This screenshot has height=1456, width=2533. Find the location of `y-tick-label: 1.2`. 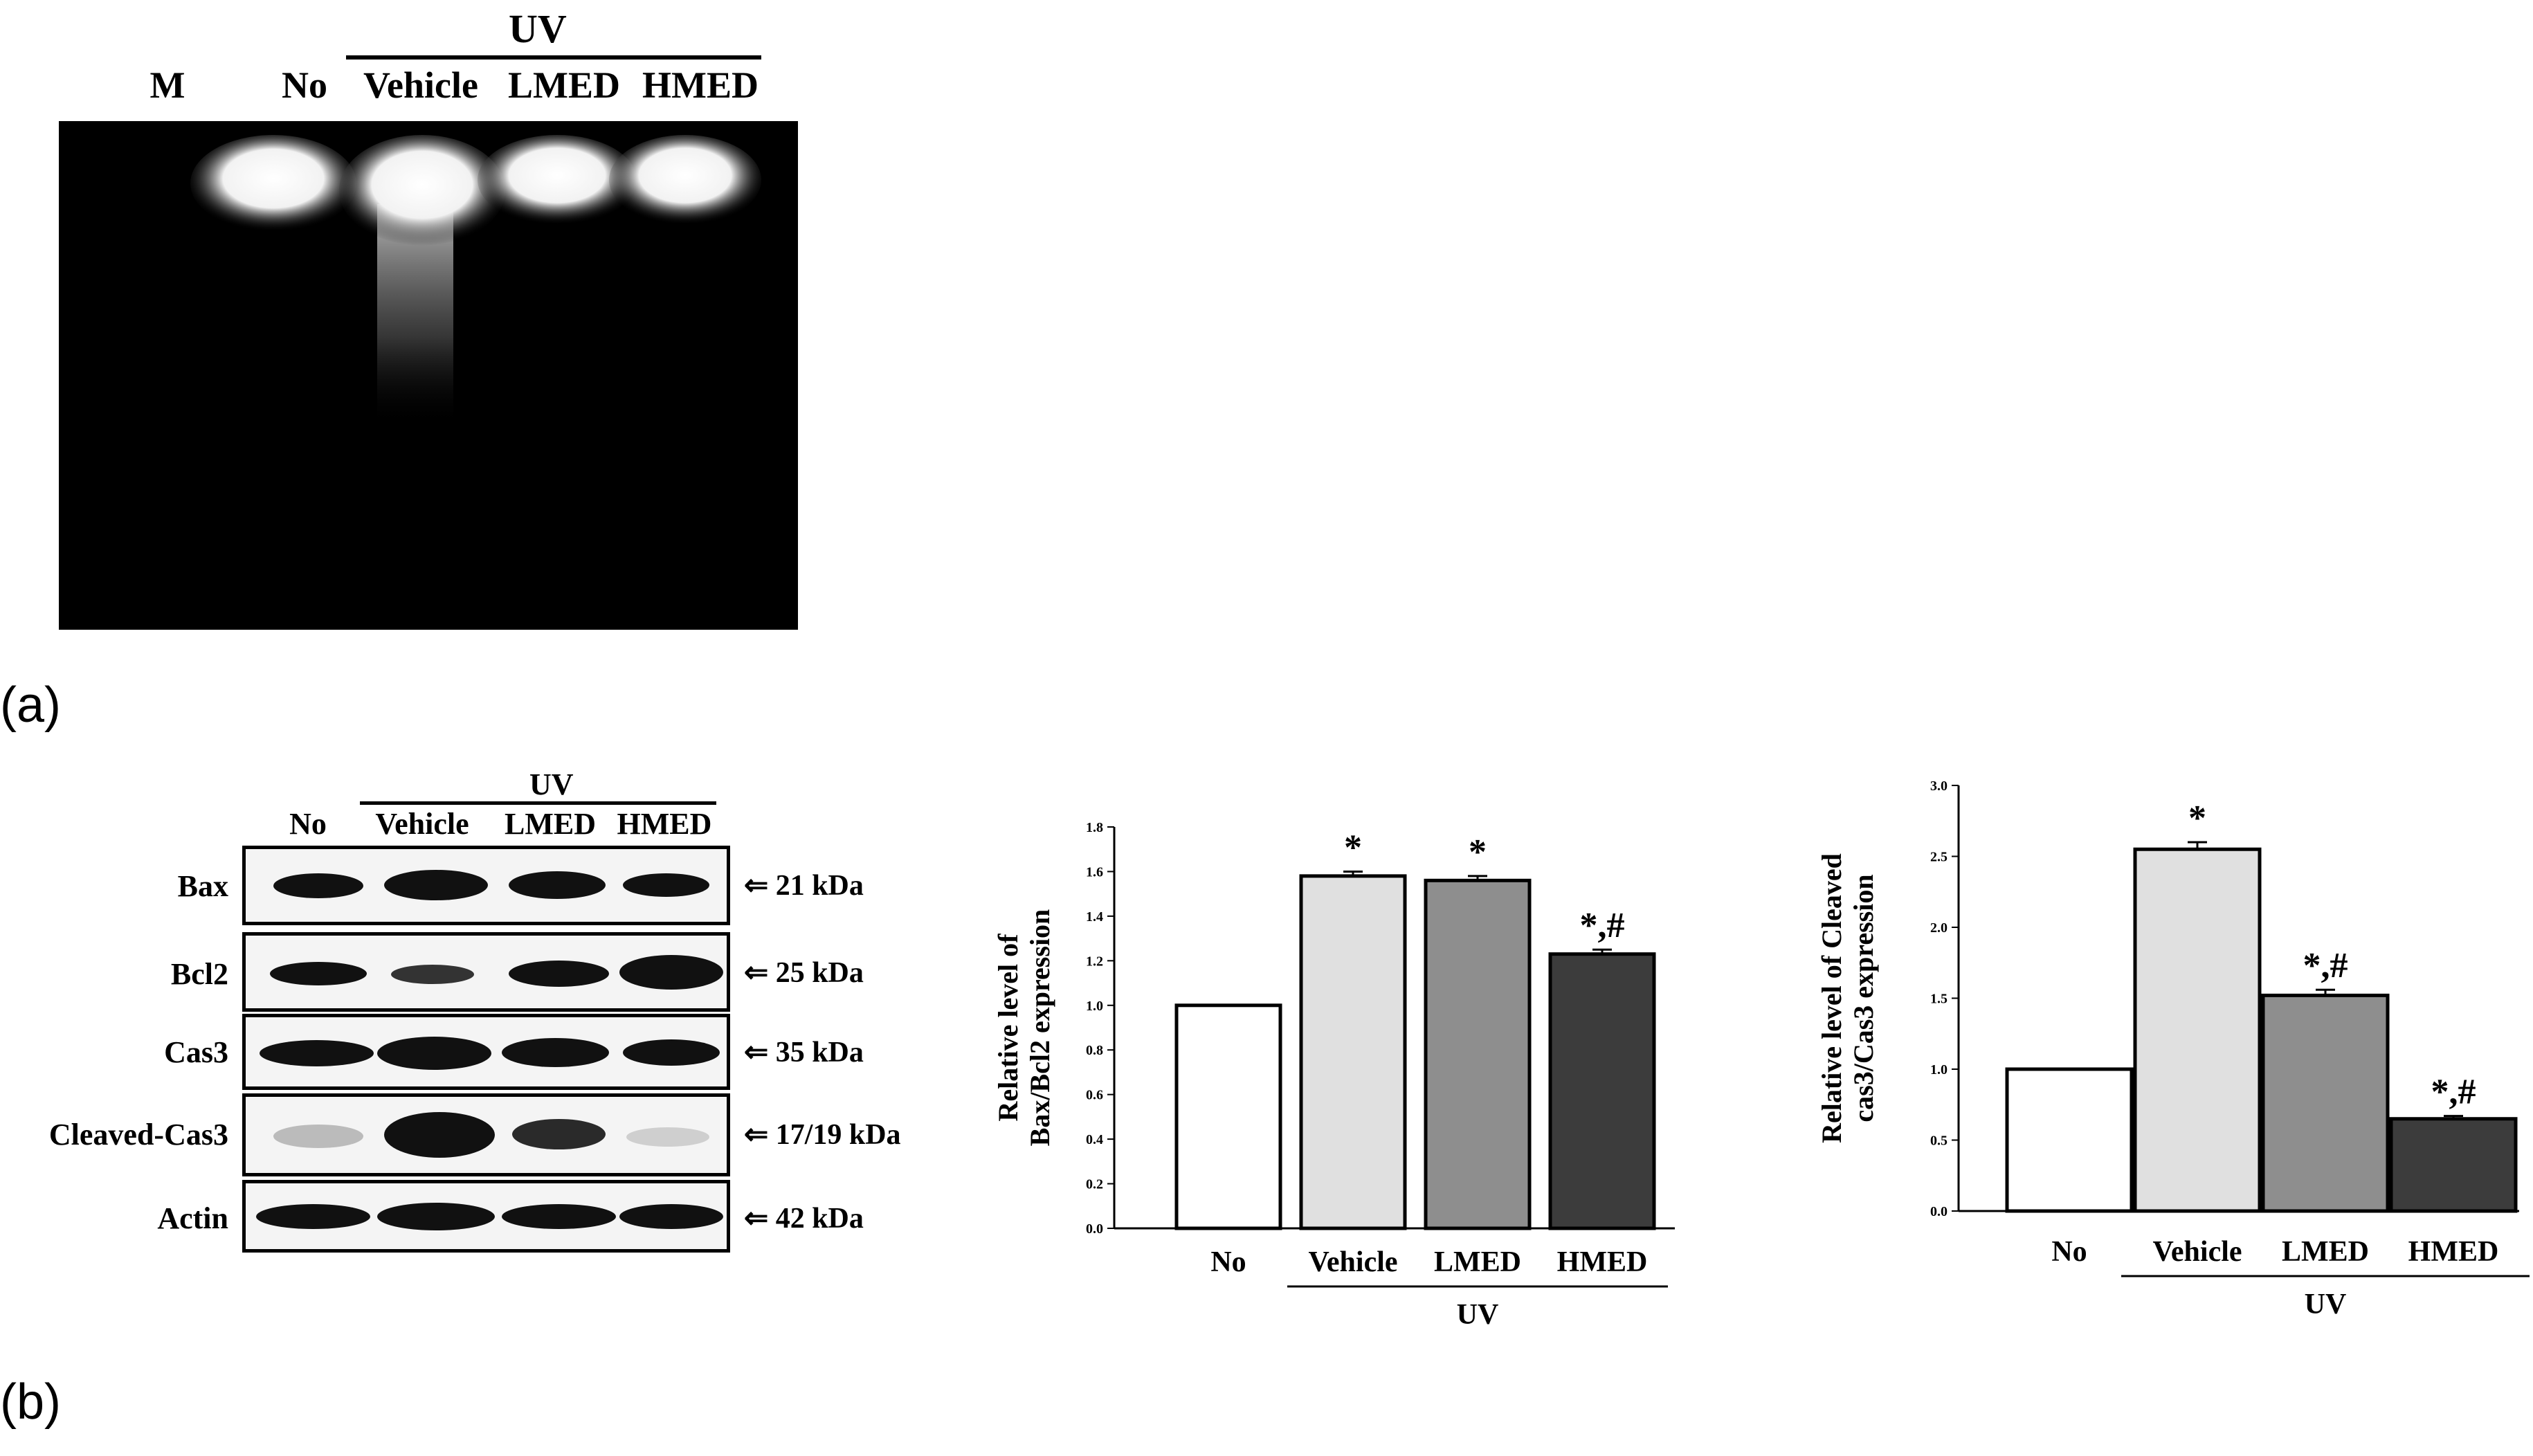

y-tick-label: 1.2 is located at coordinates (1094, 962).